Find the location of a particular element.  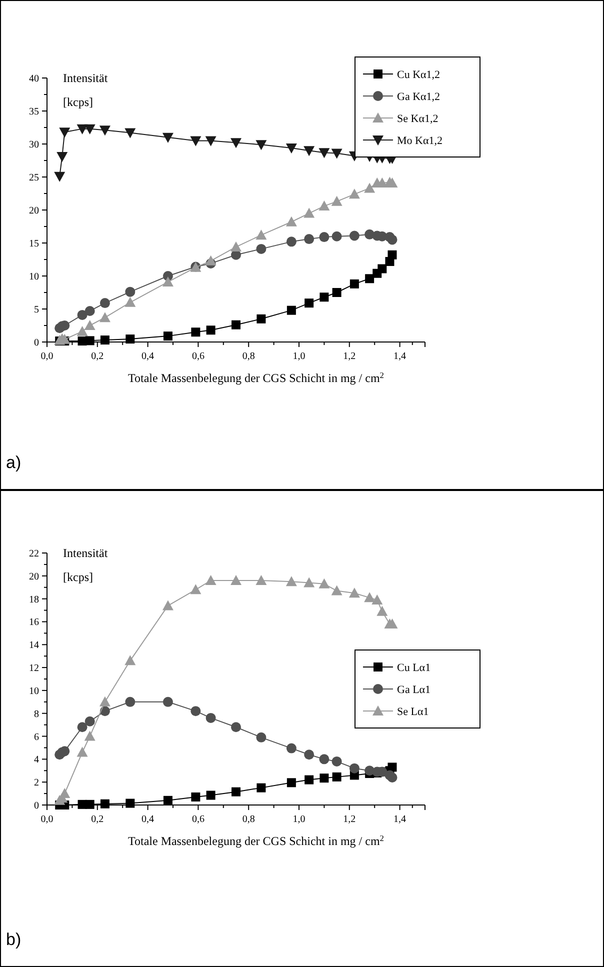

y-tick-label: 16 is located at coordinates (34, 622).